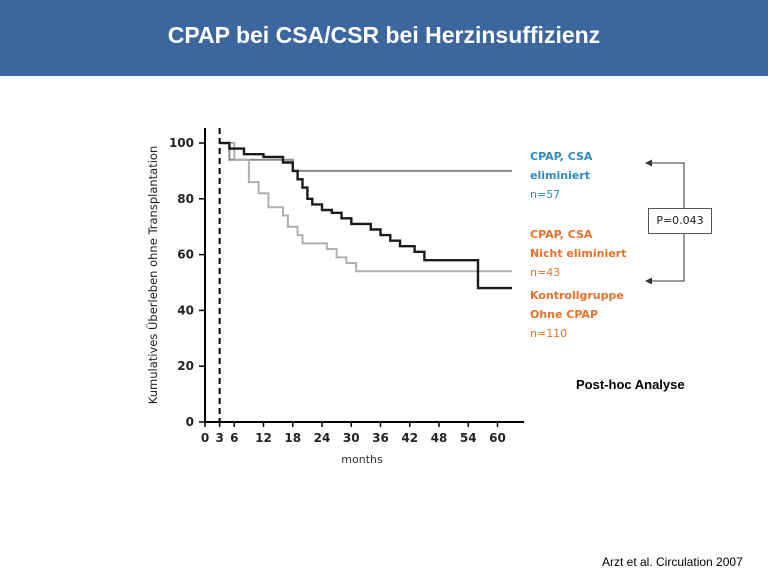  What do you see at coordinates (497, 438) in the screenshot?
I see `x-tick-label: 60` at bounding box center [497, 438].